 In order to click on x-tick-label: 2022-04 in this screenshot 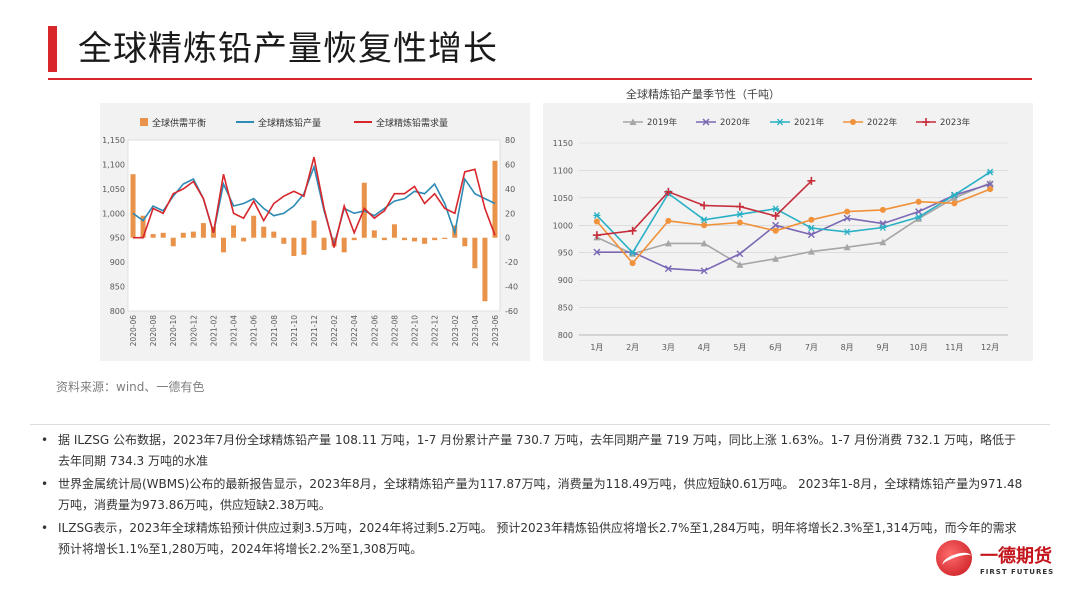, I will do `click(354, 331)`.